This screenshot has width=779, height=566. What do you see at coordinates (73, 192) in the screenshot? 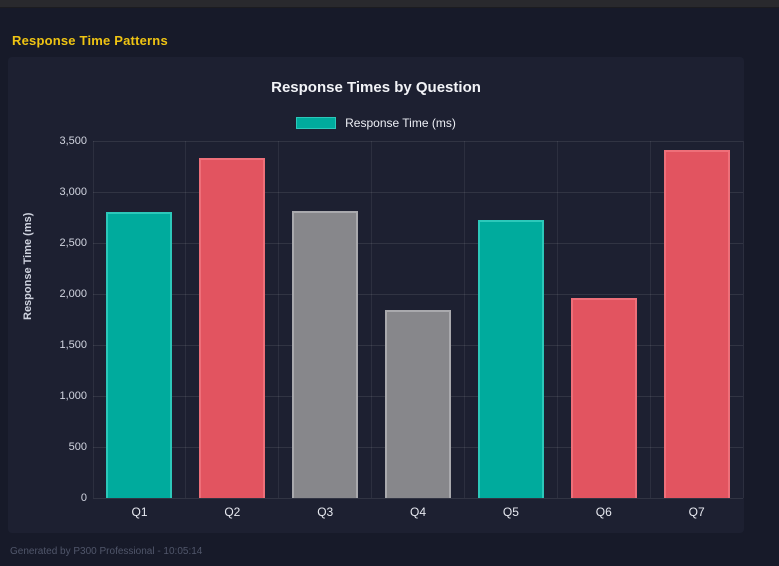
I see `y-tick-label: 3,000` at bounding box center [73, 192].